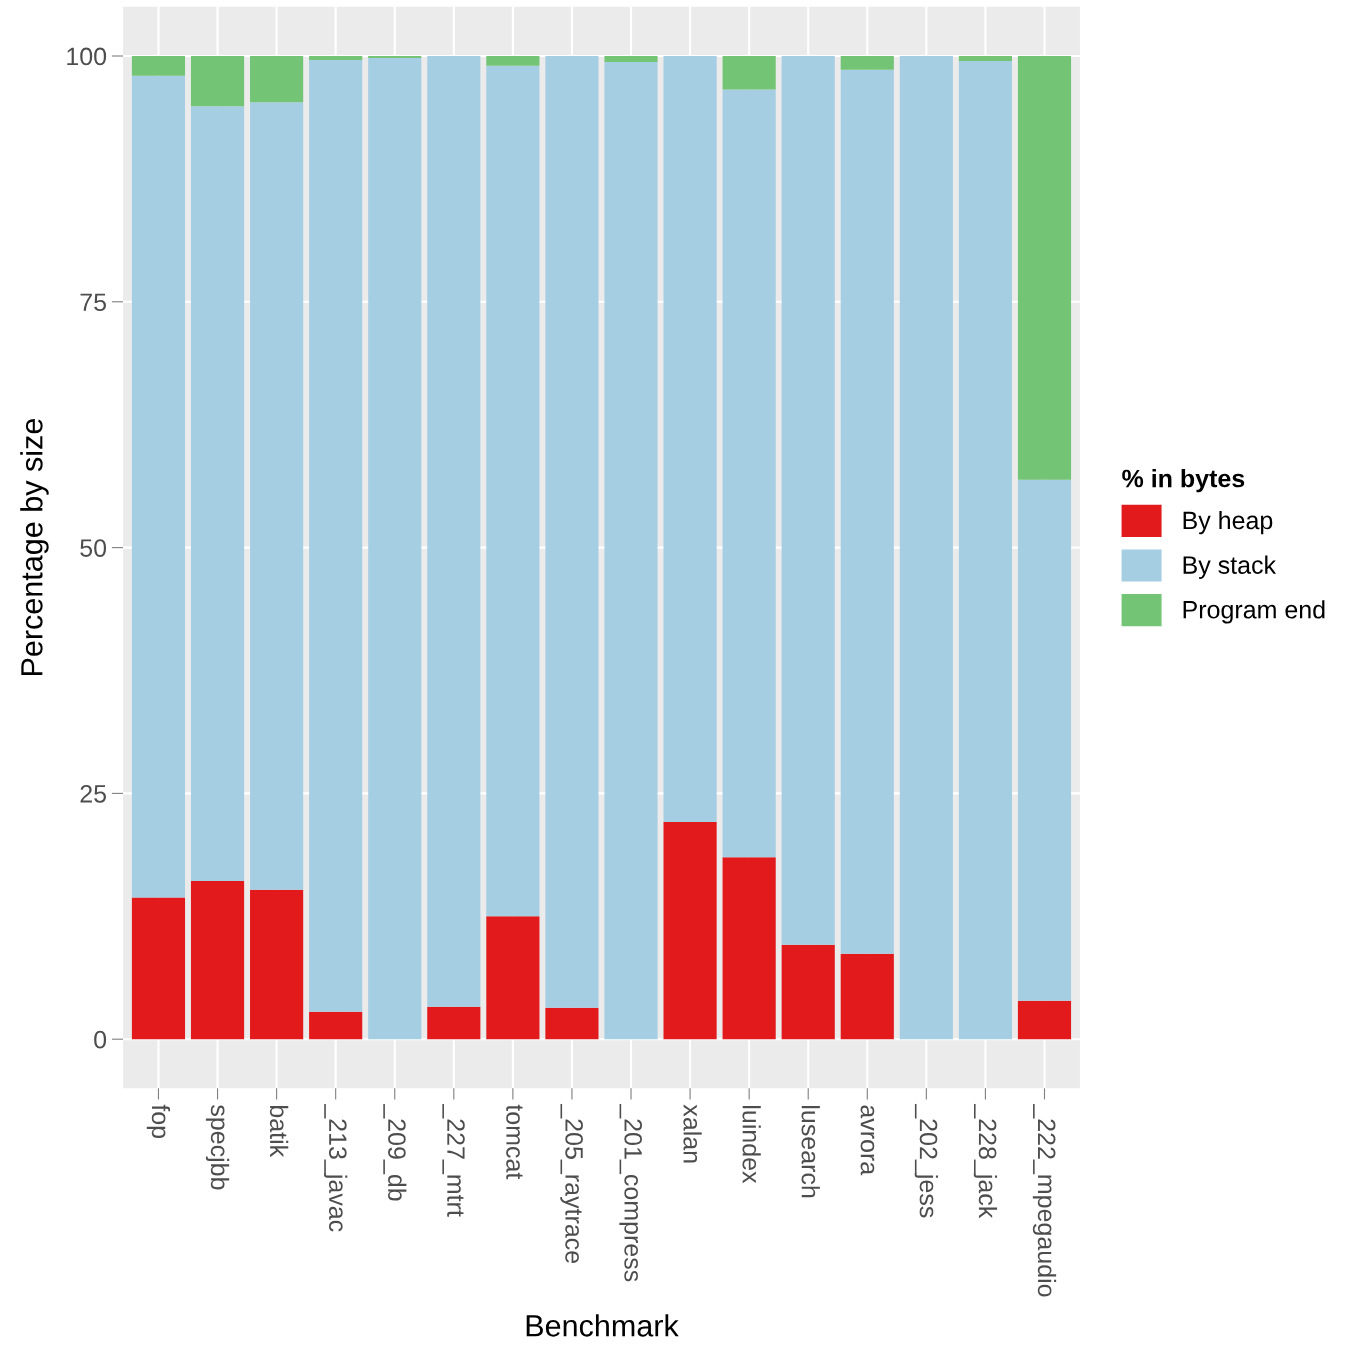  I want to click on x-tick-label: tomcat, so click(514, 1142).